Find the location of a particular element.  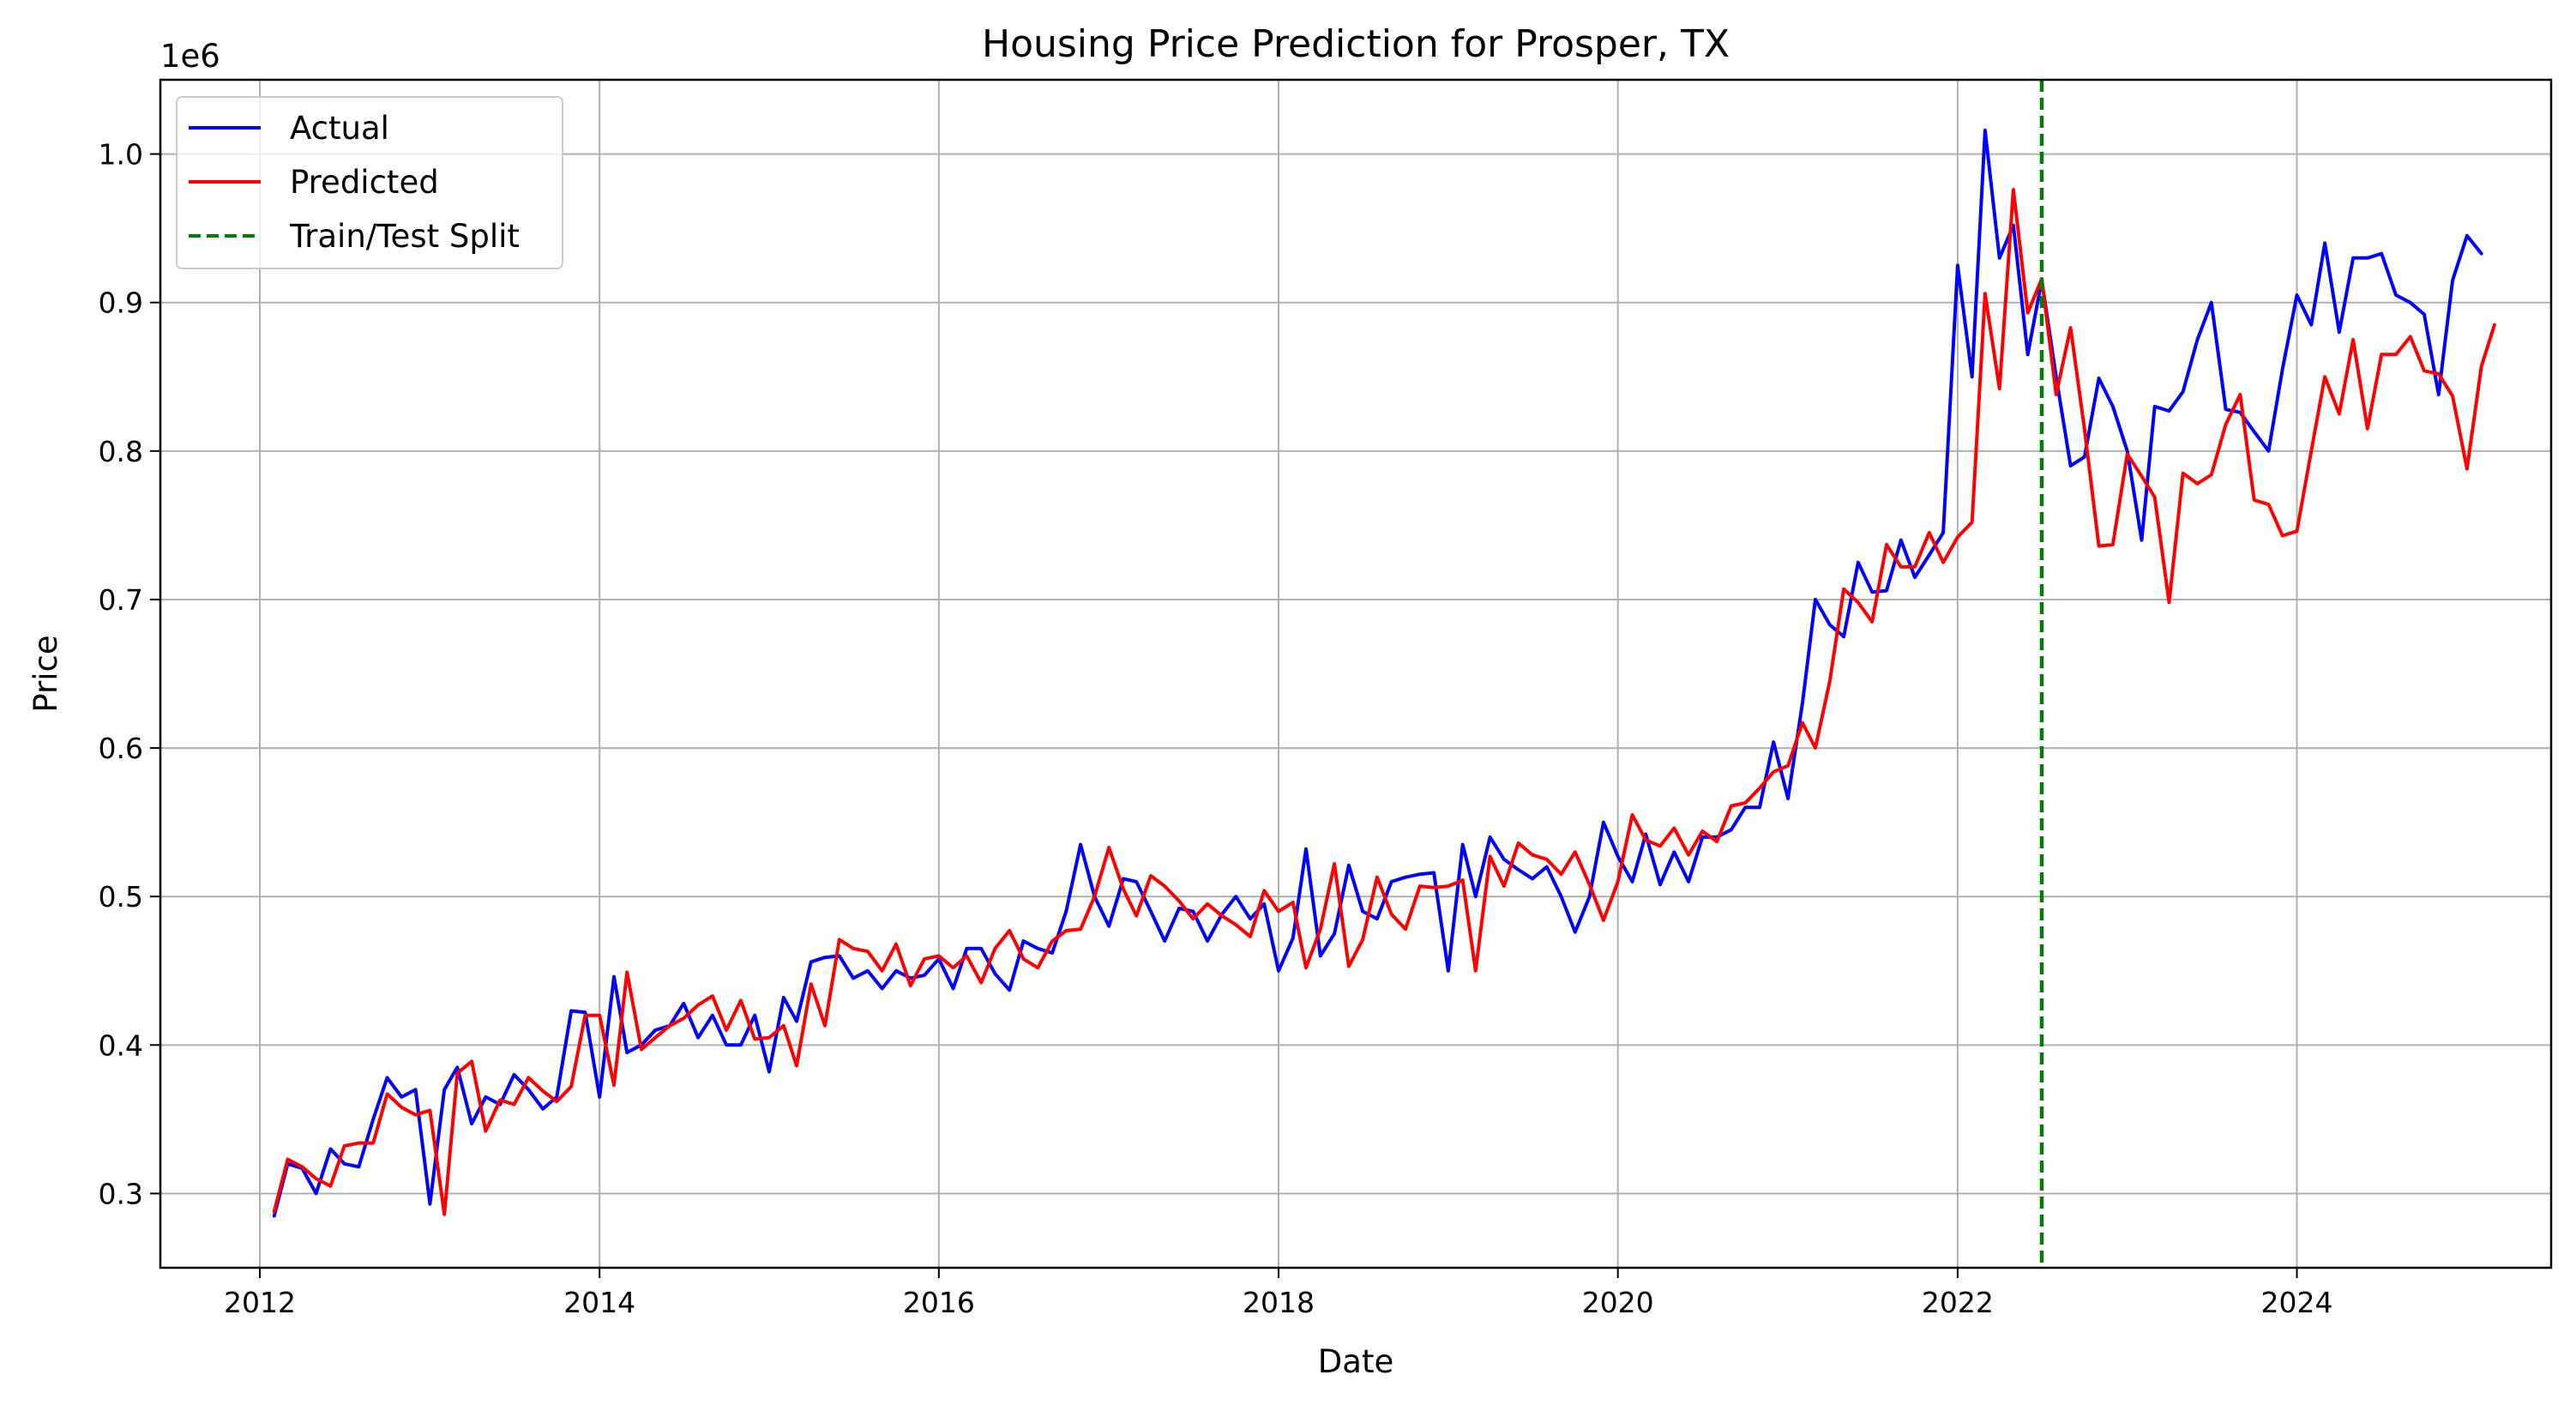

y-axis-offset-label: 1e6 is located at coordinates (190, 56).